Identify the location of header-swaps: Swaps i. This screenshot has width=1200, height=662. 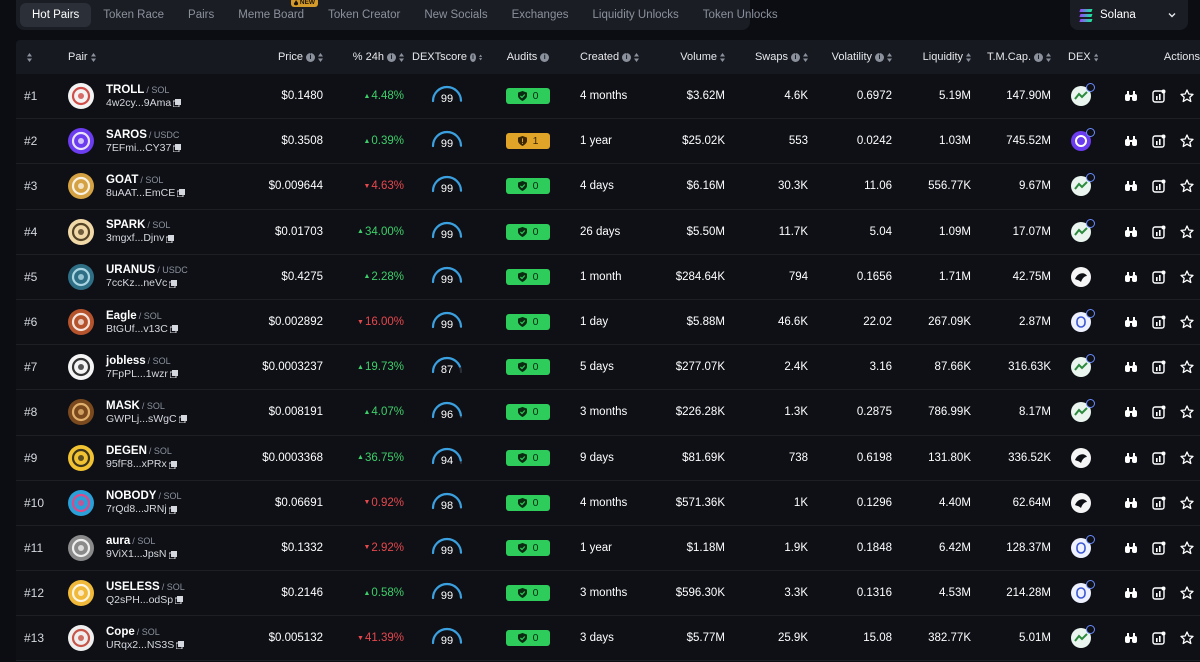
(771, 57).